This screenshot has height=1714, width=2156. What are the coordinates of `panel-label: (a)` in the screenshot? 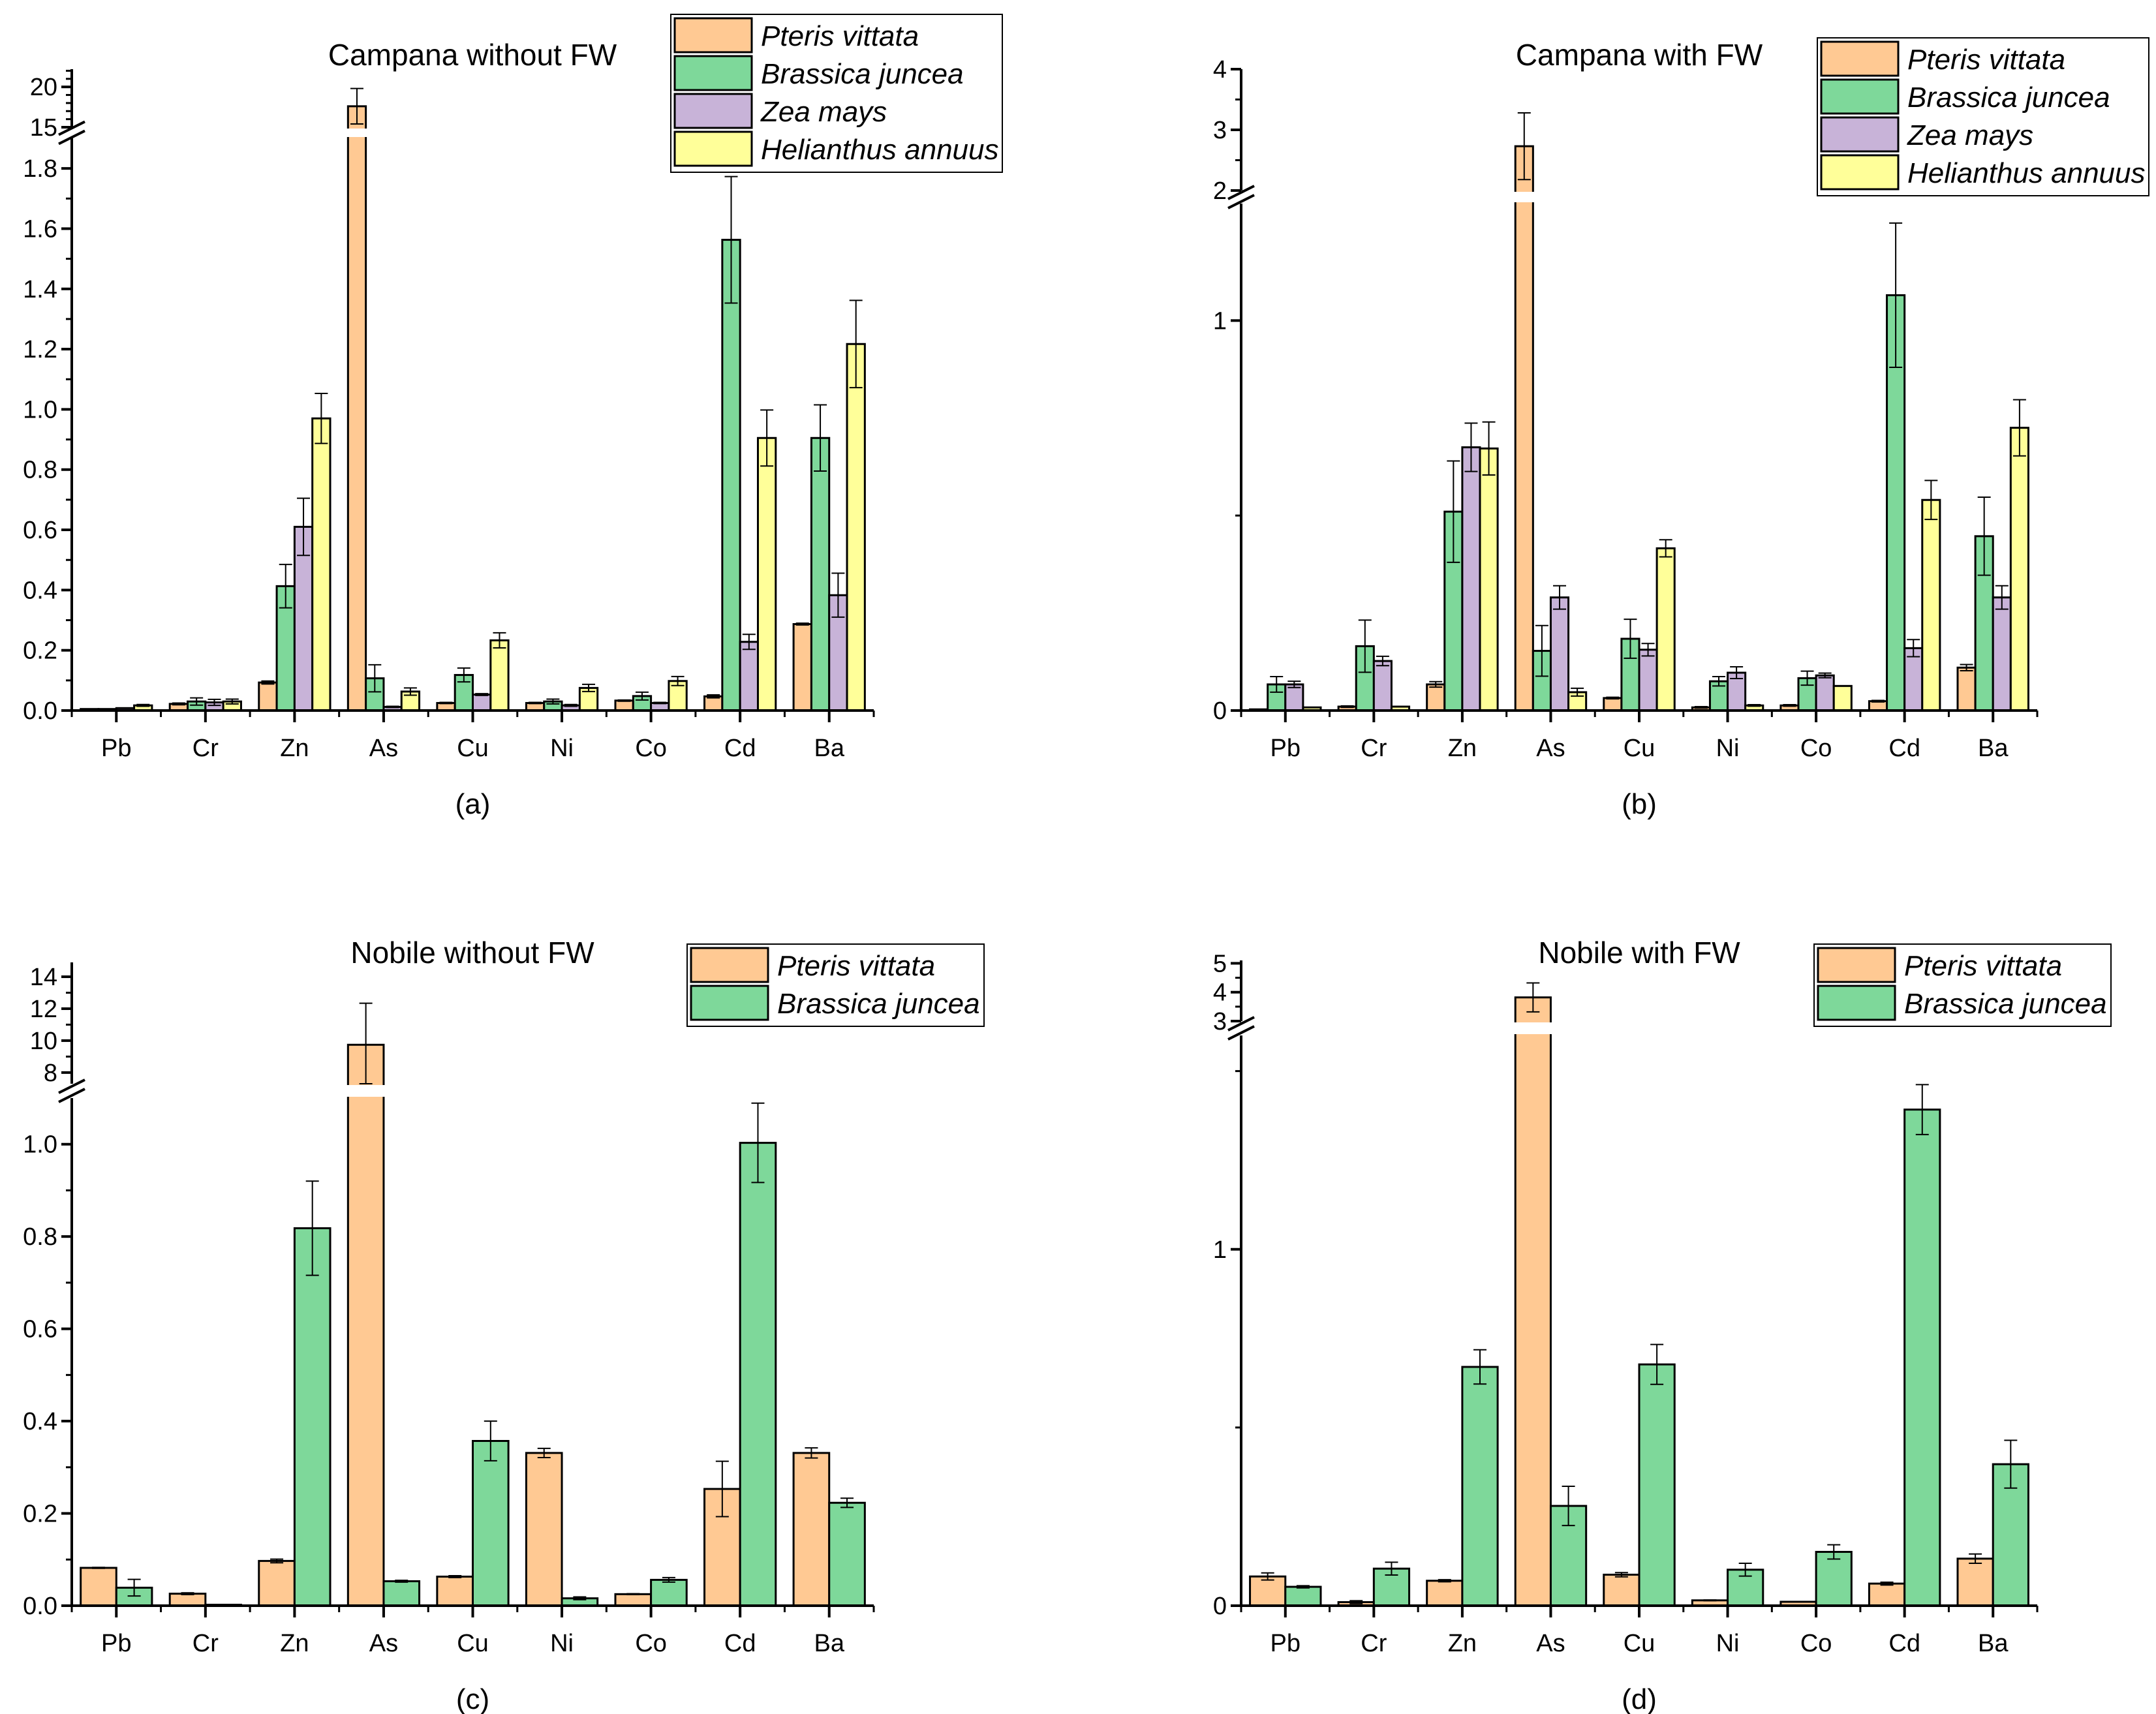 It's located at (473, 804).